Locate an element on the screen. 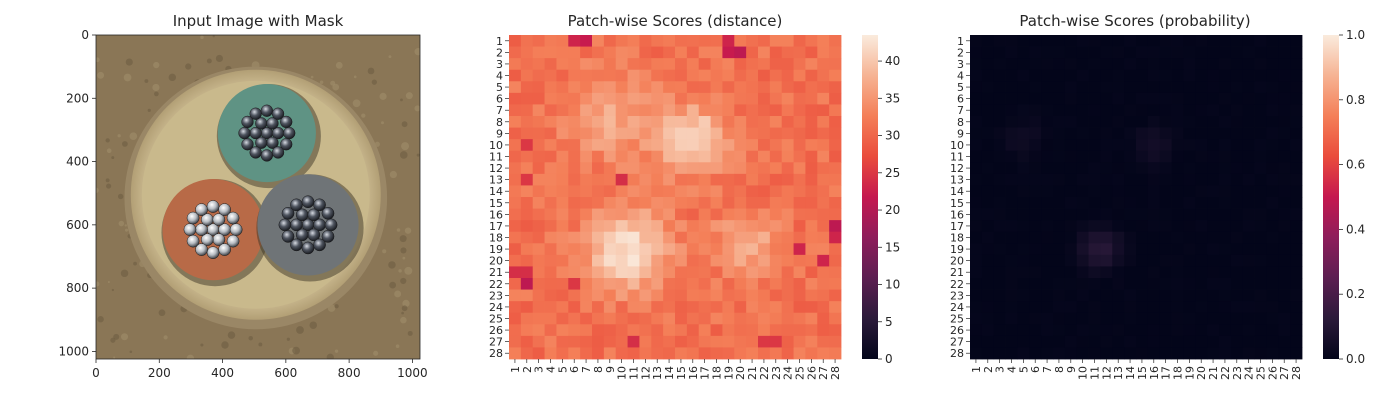 The height and width of the screenshot is (400, 1400). y-tick-label: 11 is located at coordinates (957, 157).